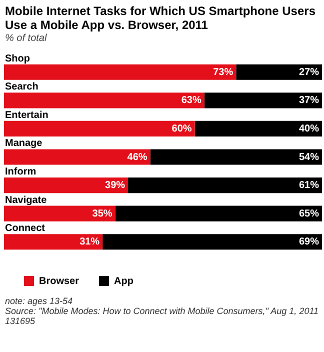  What do you see at coordinates (191, 100) in the screenshot?
I see `data-label: 63%` at bounding box center [191, 100].